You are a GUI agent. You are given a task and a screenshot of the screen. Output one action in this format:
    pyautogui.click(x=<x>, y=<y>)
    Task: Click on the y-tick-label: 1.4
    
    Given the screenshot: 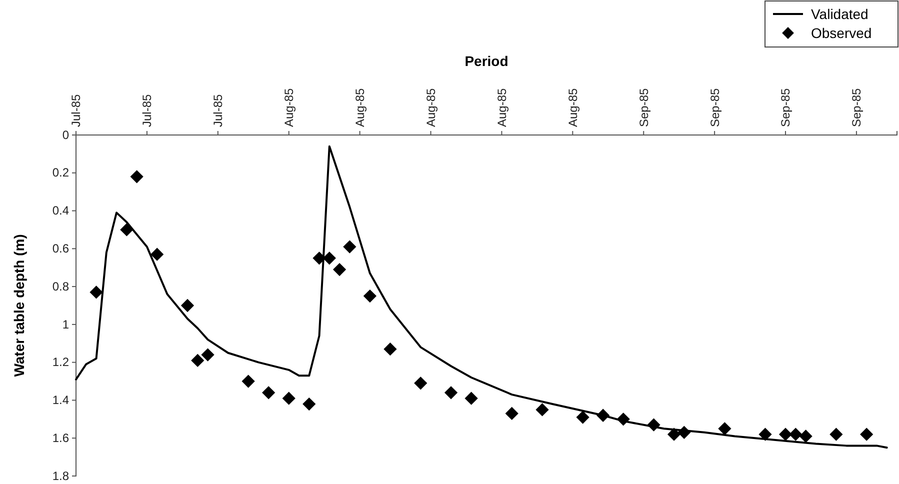 What is the action you would take?
    pyautogui.click(x=61, y=400)
    